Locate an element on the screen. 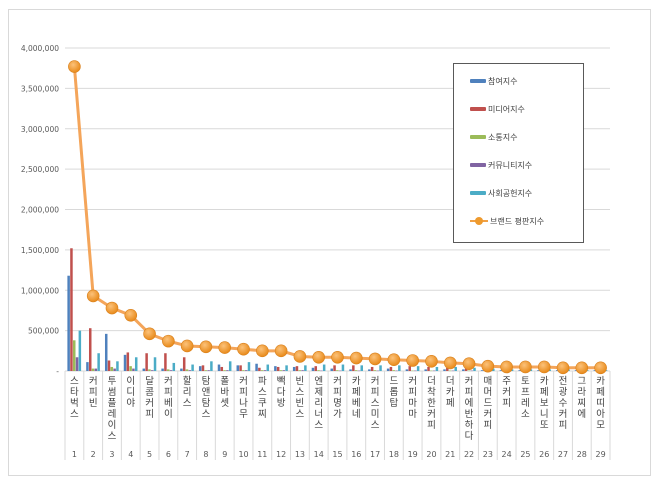 Image resolution: width=660 pixels, height=488 pixels. x-category-label: 명 is located at coordinates (337, 403).